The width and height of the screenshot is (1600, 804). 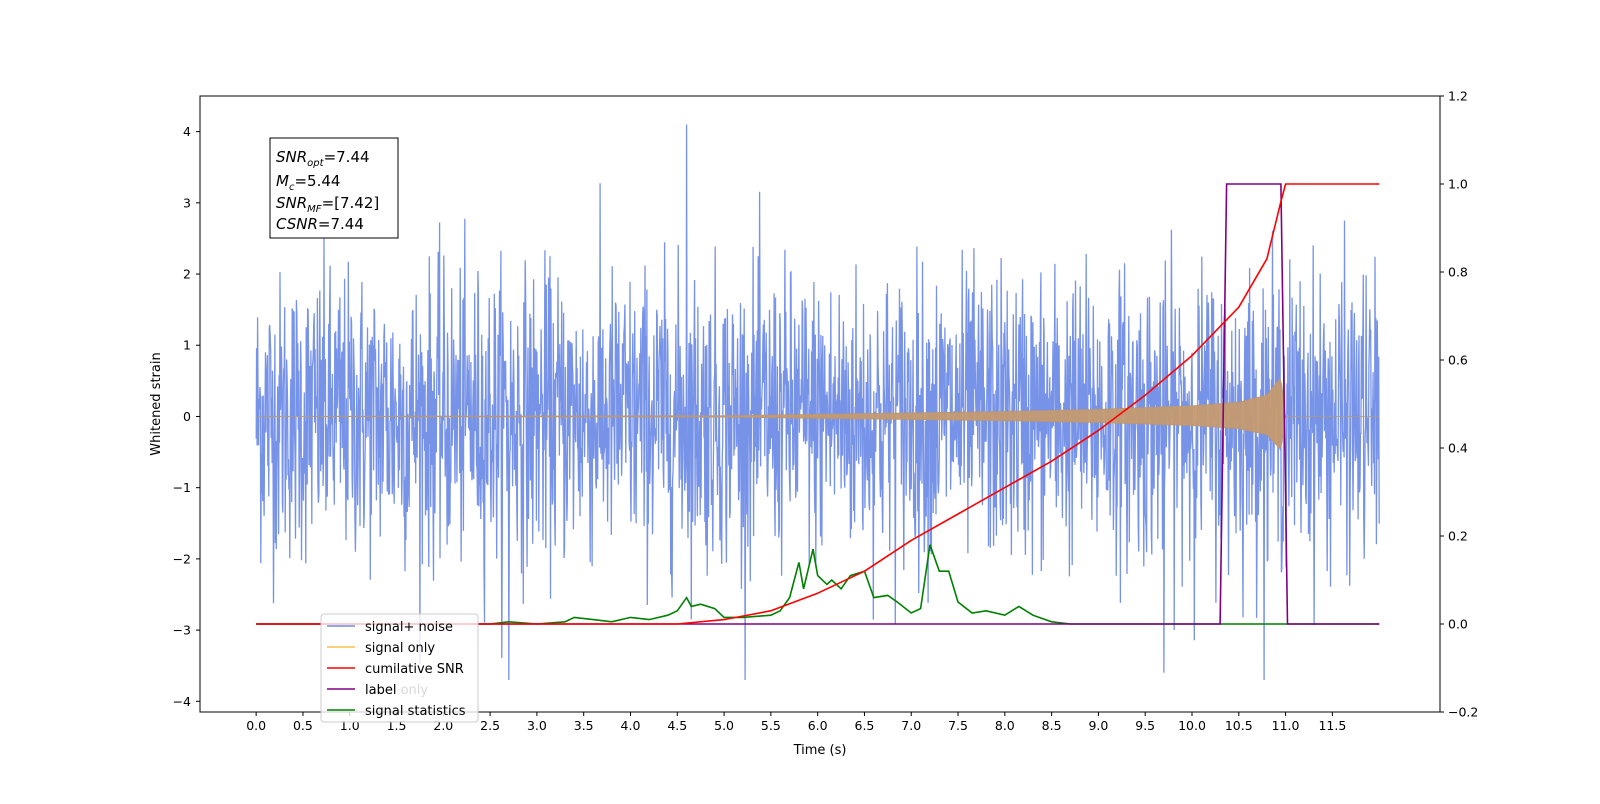 What do you see at coordinates (182, 487) in the screenshot?
I see `y-tick-label: −1` at bounding box center [182, 487].